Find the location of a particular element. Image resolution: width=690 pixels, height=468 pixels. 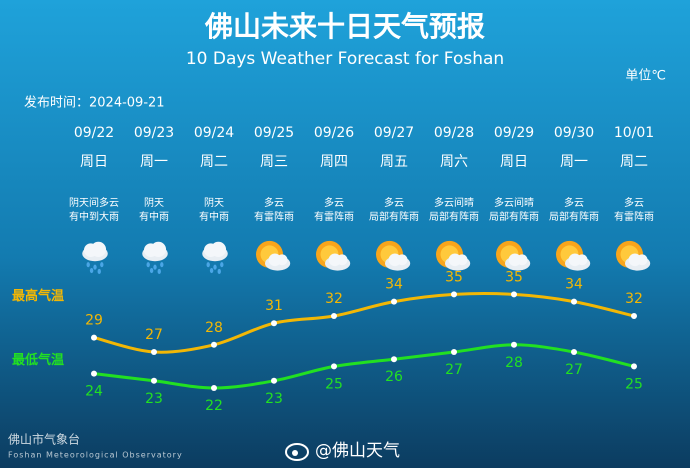

date: 09/28 is located at coordinates (454, 133).